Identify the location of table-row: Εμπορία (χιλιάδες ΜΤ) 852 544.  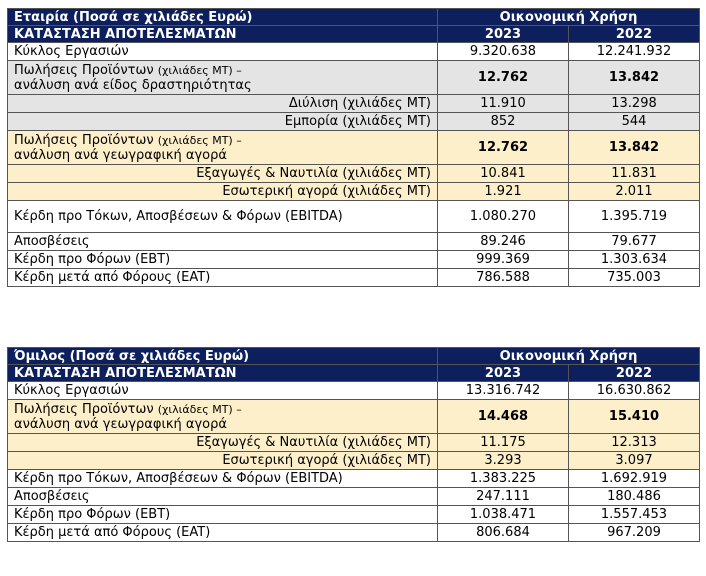
(353, 121).